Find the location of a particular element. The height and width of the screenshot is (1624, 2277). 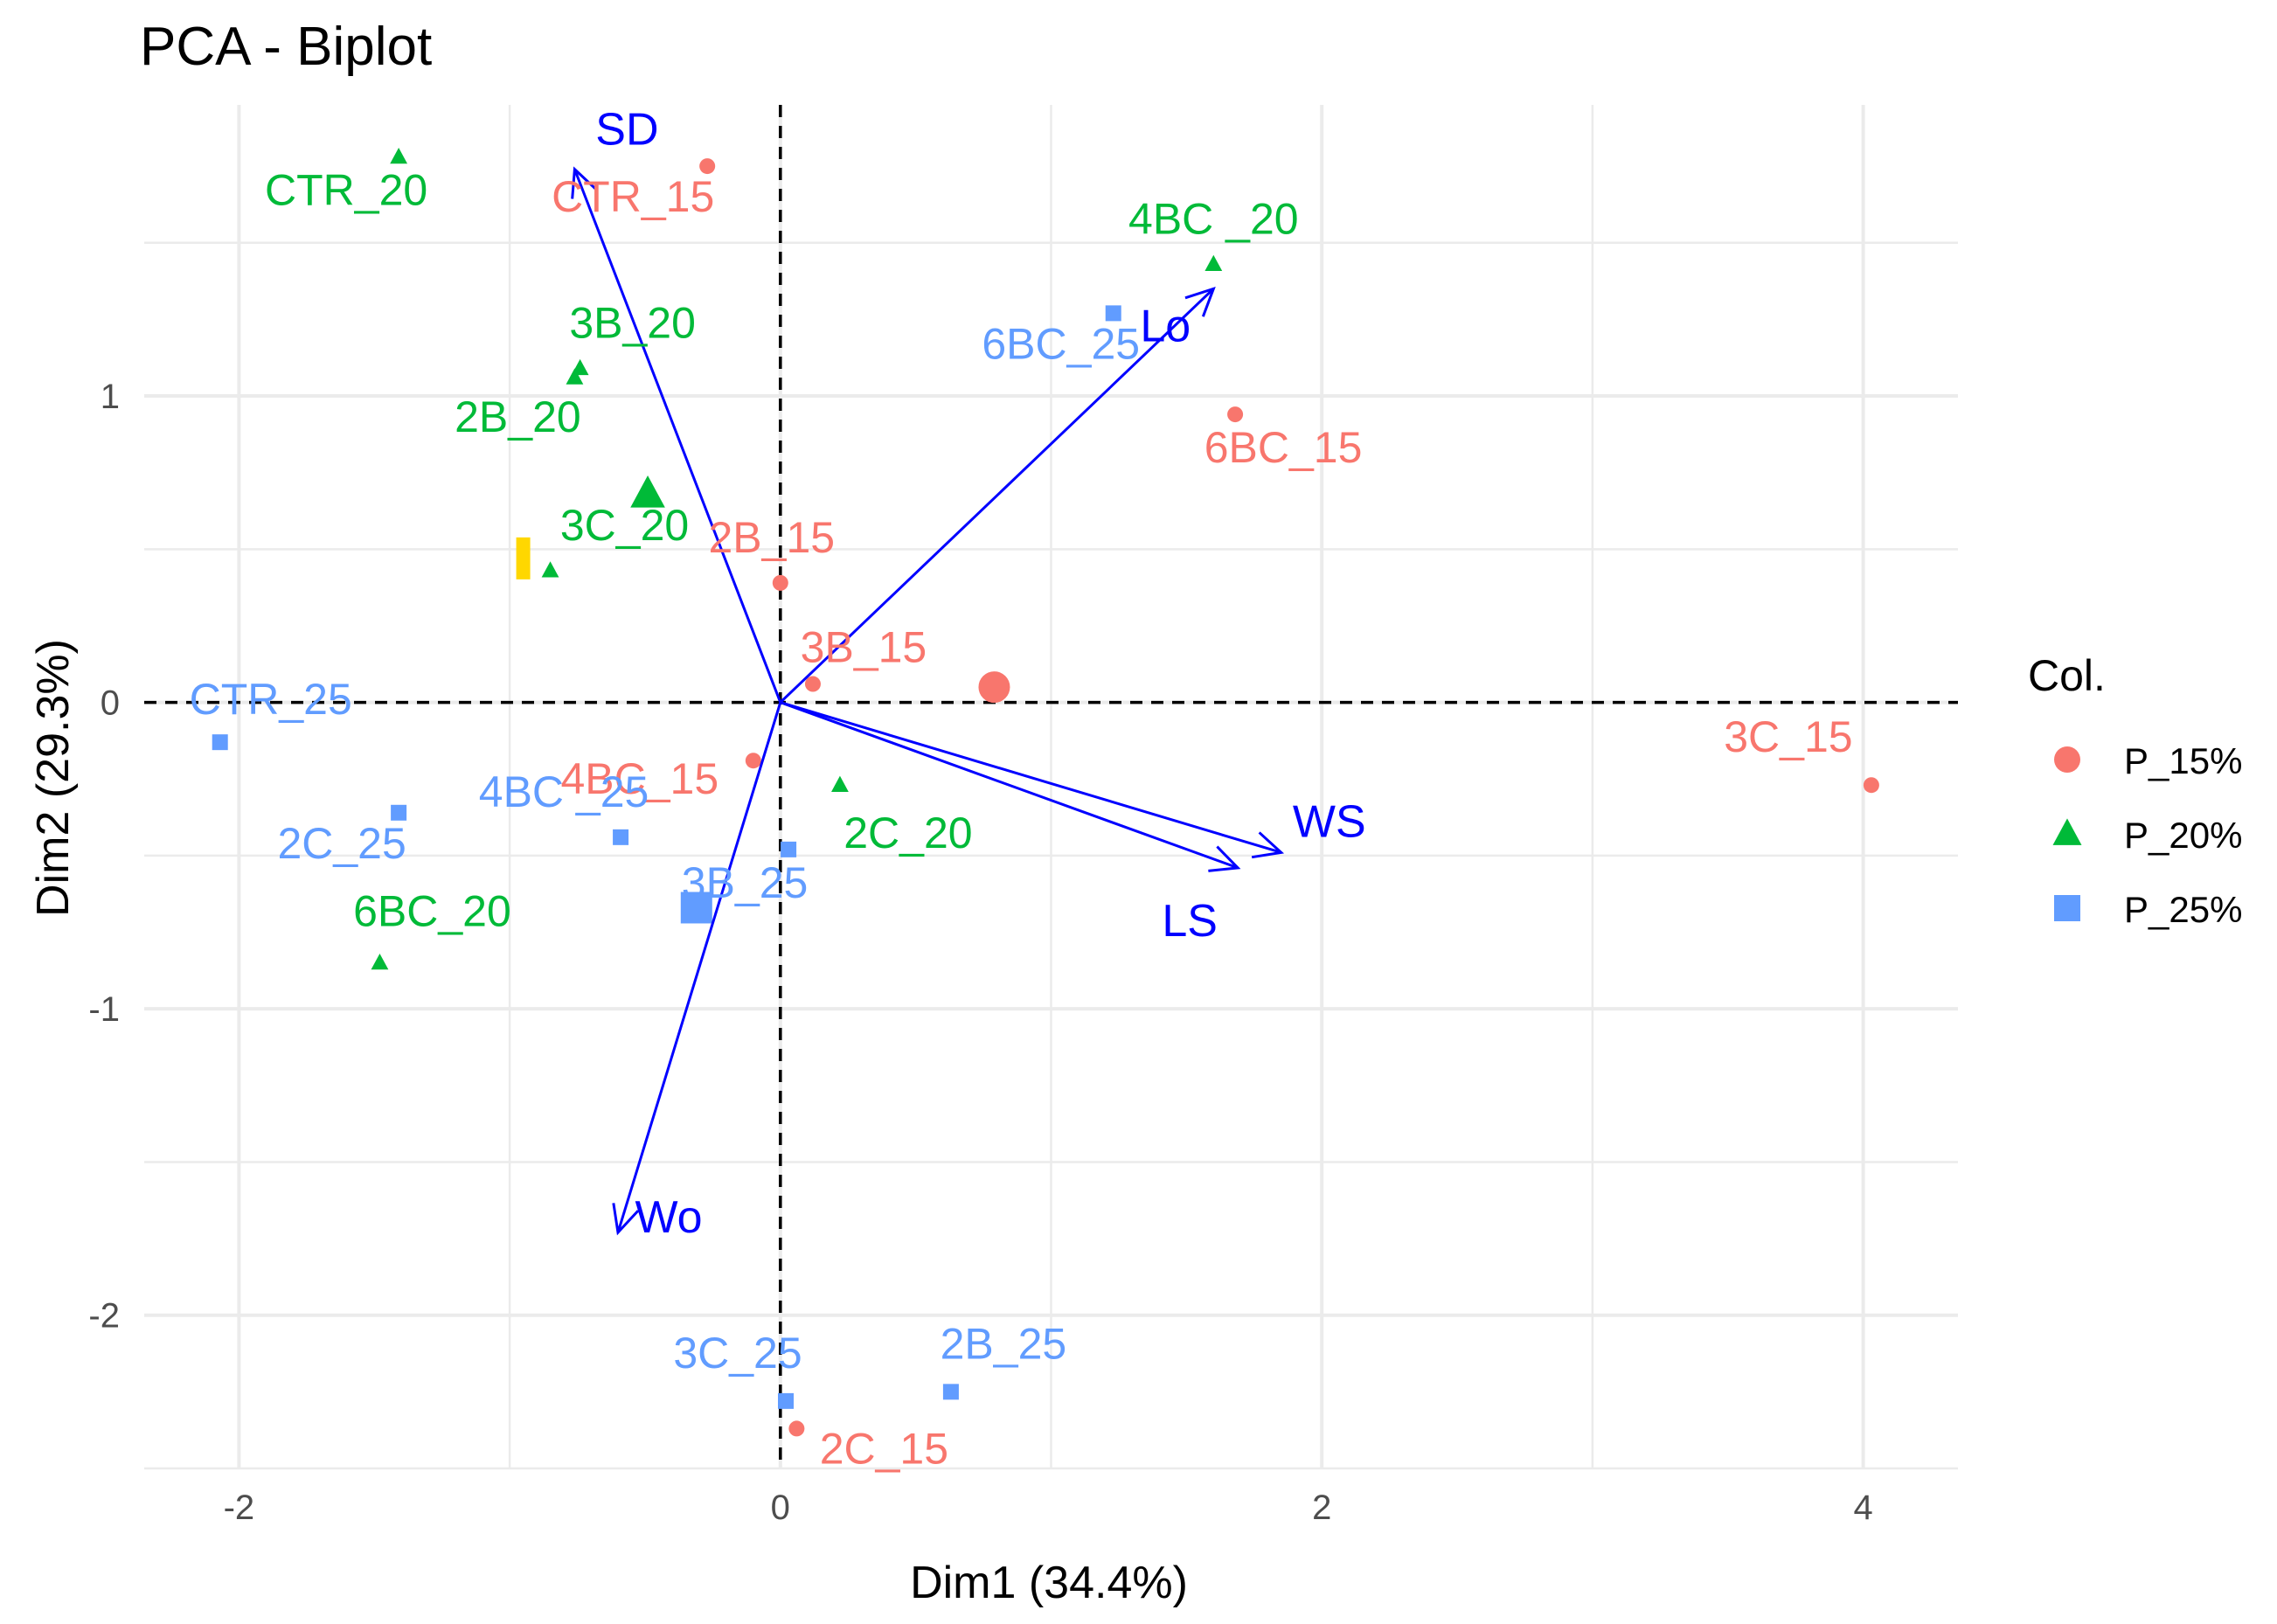

data-label: 3B_20 is located at coordinates (632, 322).